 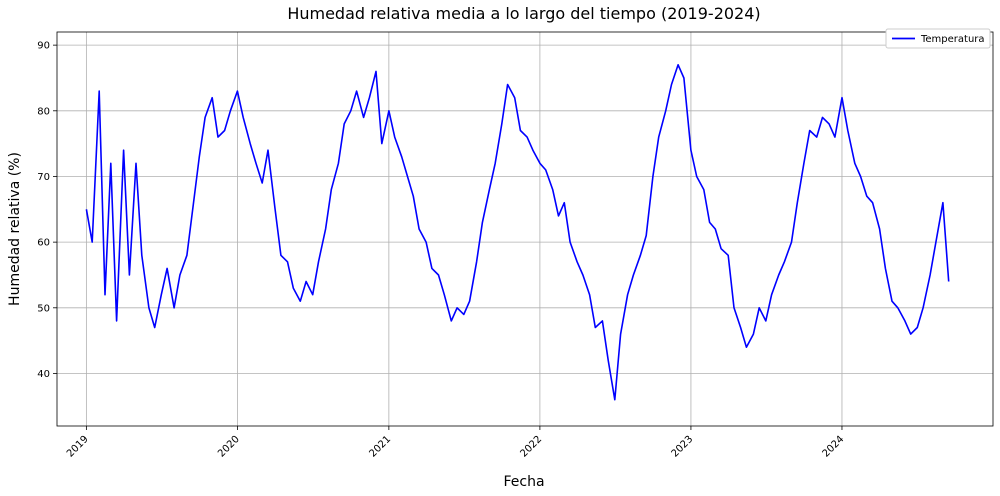 What do you see at coordinates (43, 46) in the screenshot?
I see `y-tick-label: 90` at bounding box center [43, 46].